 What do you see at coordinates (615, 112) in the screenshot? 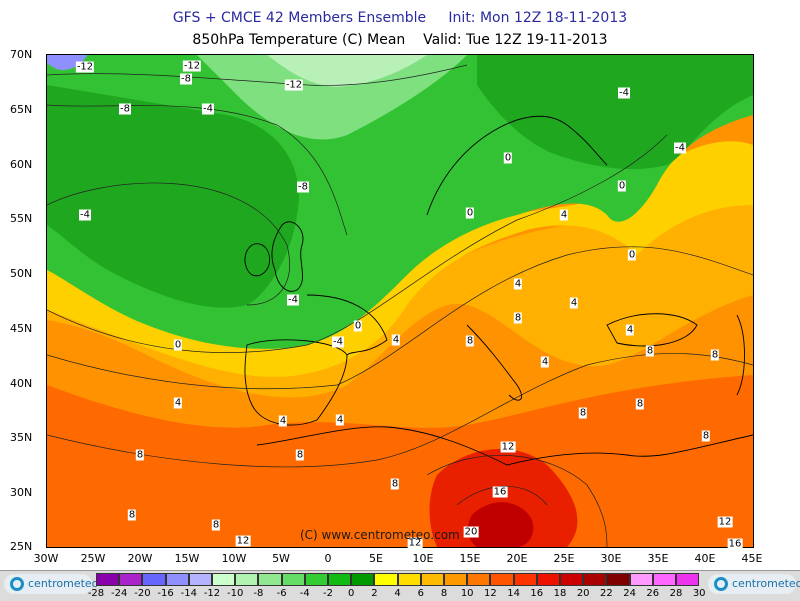
I see `deep-green-scandinavia` at bounding box center [615, 112].